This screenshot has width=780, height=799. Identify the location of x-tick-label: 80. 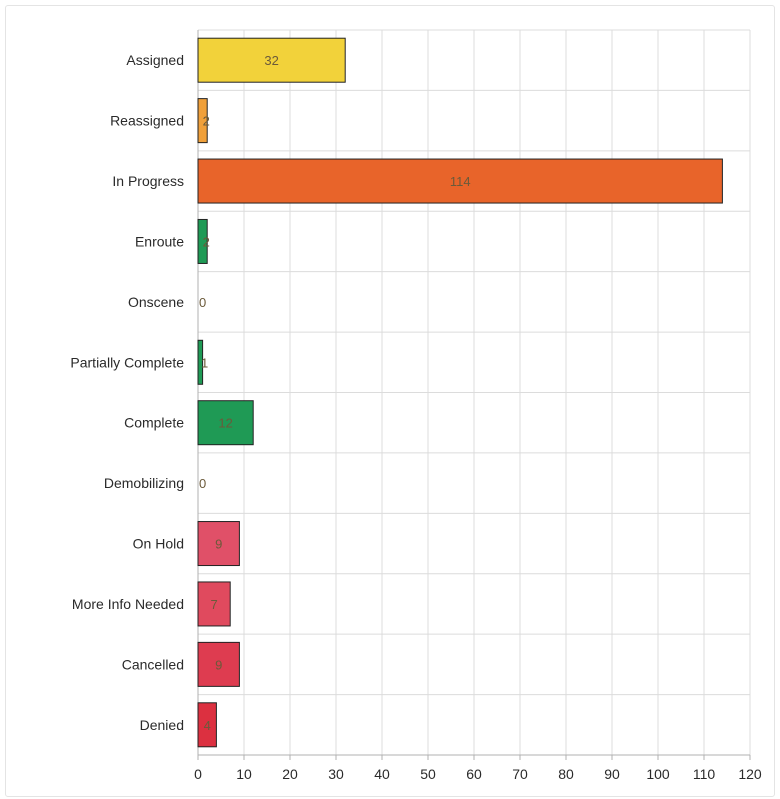
(566, 774).